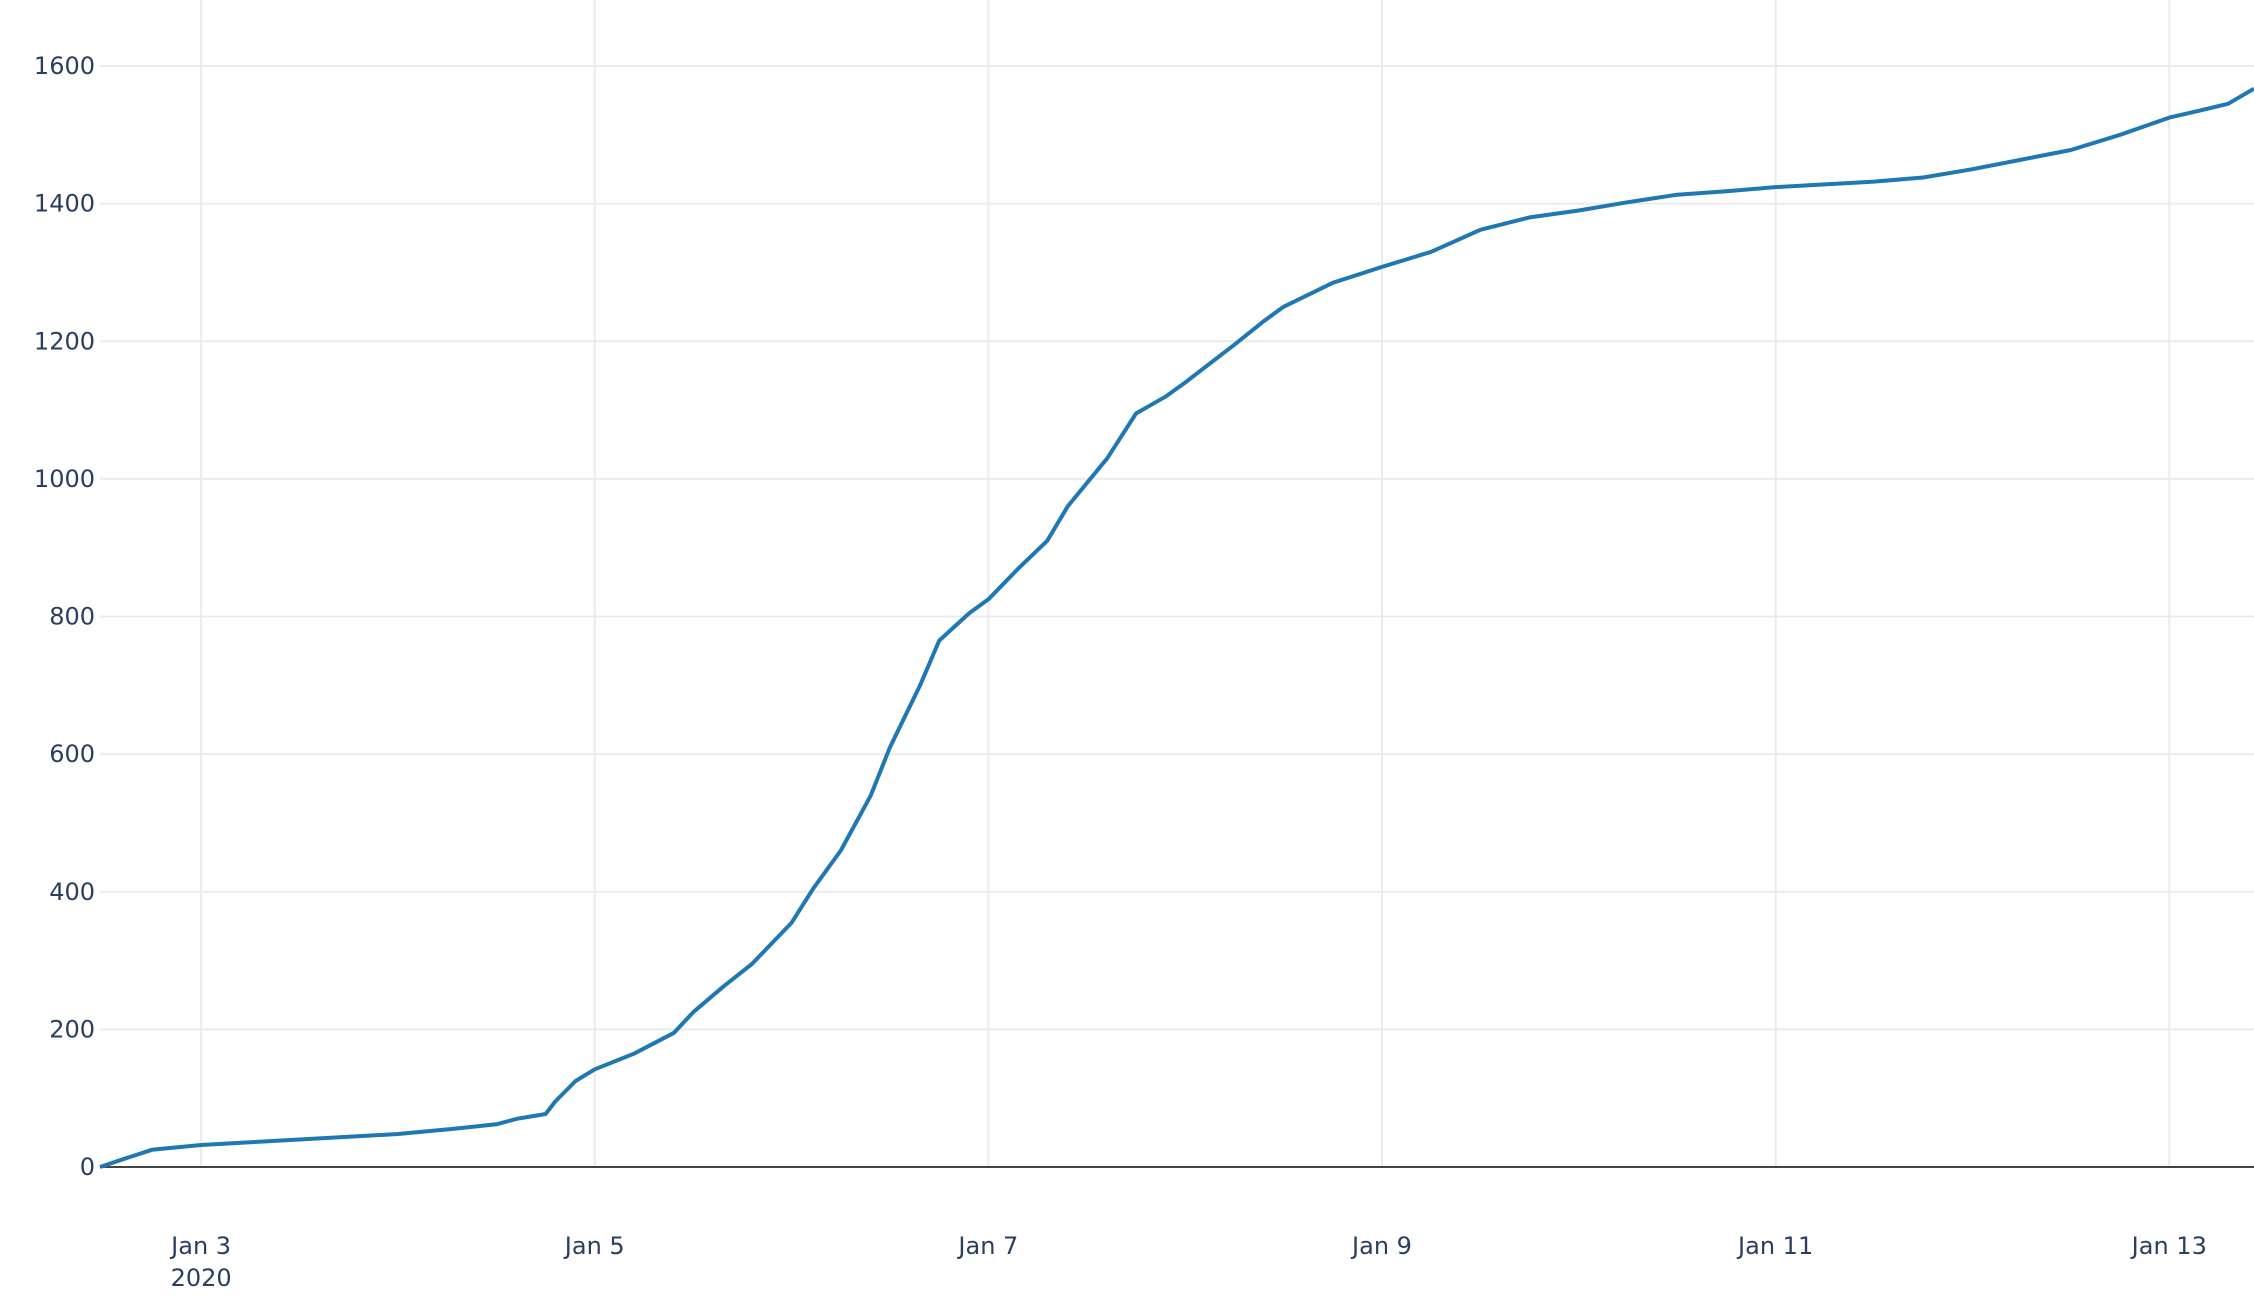 Image resolution: width=2254 pixels, height=1316 pixels. What do you see at coordinates (1381, 1246) in the screenshot?
I see `x-tick-label: Jan 9` at bounding box center [1381, 1246].